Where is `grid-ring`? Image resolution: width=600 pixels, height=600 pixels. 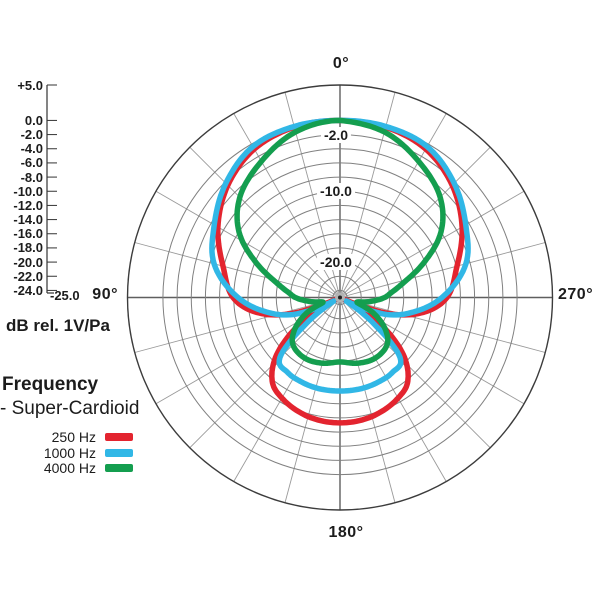 grid-ring is located at coordinates (340, 297).